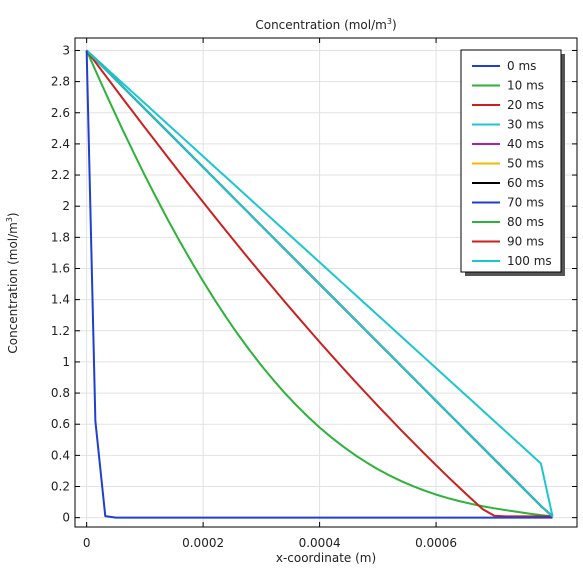  Describe the element at coordinates (60, 144) in the screenshot. I see `y-tick-label: 2.4` at that location.